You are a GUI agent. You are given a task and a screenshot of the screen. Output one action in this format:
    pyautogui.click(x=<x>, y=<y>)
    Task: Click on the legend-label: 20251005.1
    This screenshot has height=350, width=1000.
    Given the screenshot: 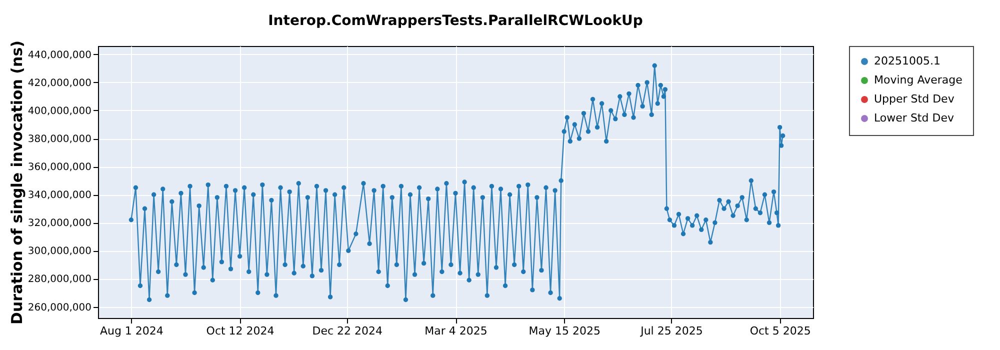 What is the action you would take?
    pyautogui.click(x=907, y=61)
    